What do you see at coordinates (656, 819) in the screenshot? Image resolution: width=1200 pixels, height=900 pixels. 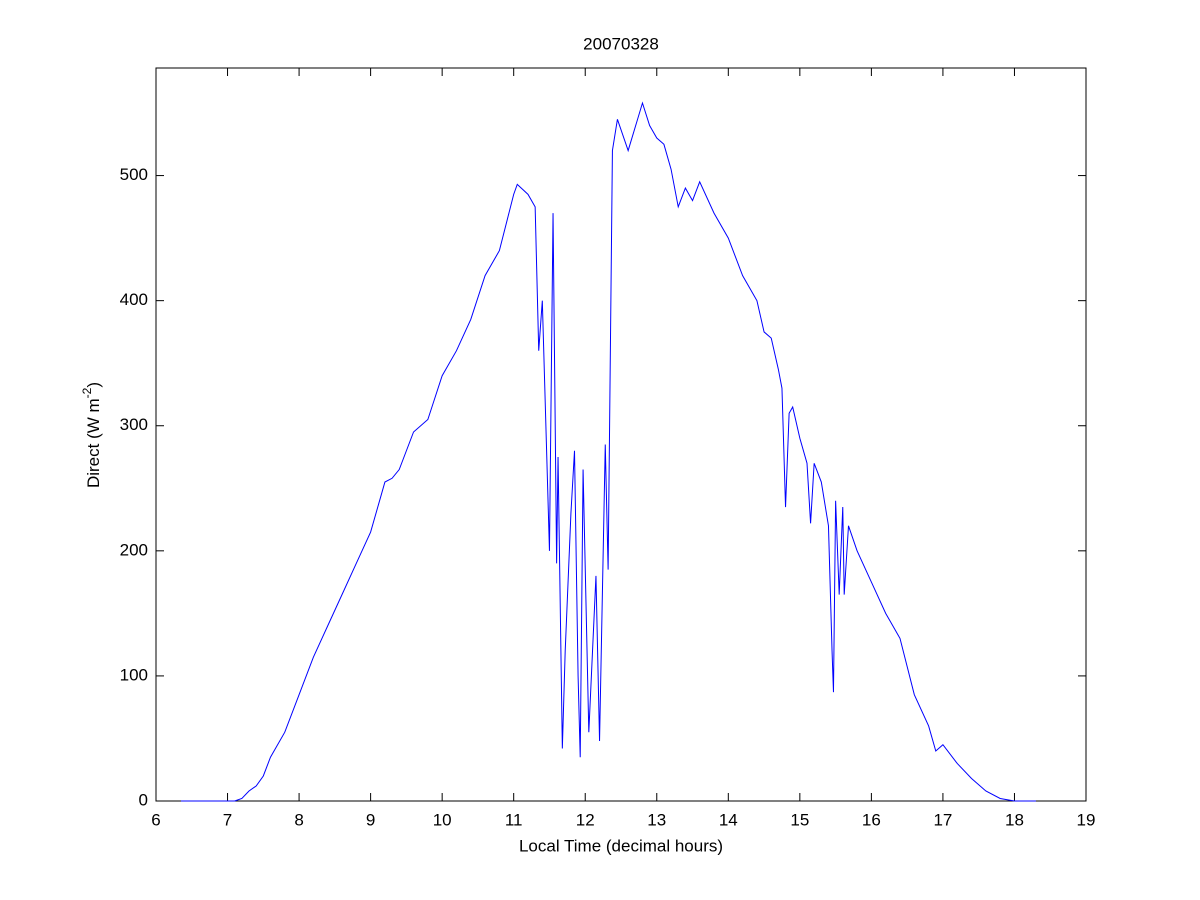 I see `x-tick-label: 13` at bounding box center [656, 819].